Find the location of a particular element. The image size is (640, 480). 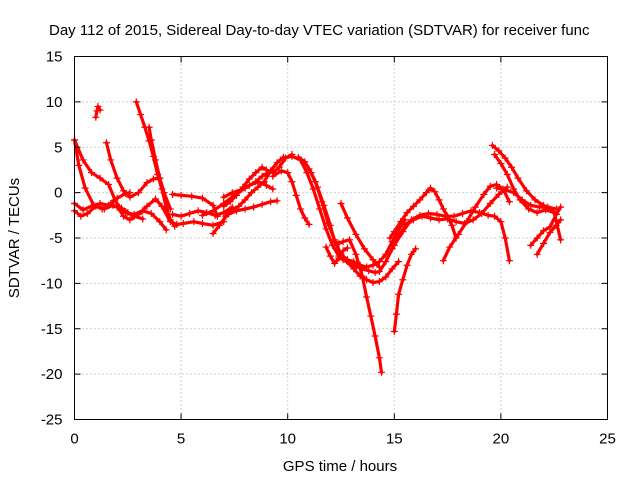

y-tick-label: -20 is located at coordinates (52, 374).